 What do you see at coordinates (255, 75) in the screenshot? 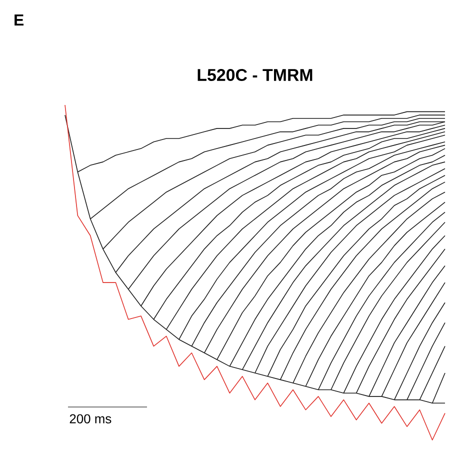
I see `chart-title: L520C - TMRM` at bounding box center [255, 75].